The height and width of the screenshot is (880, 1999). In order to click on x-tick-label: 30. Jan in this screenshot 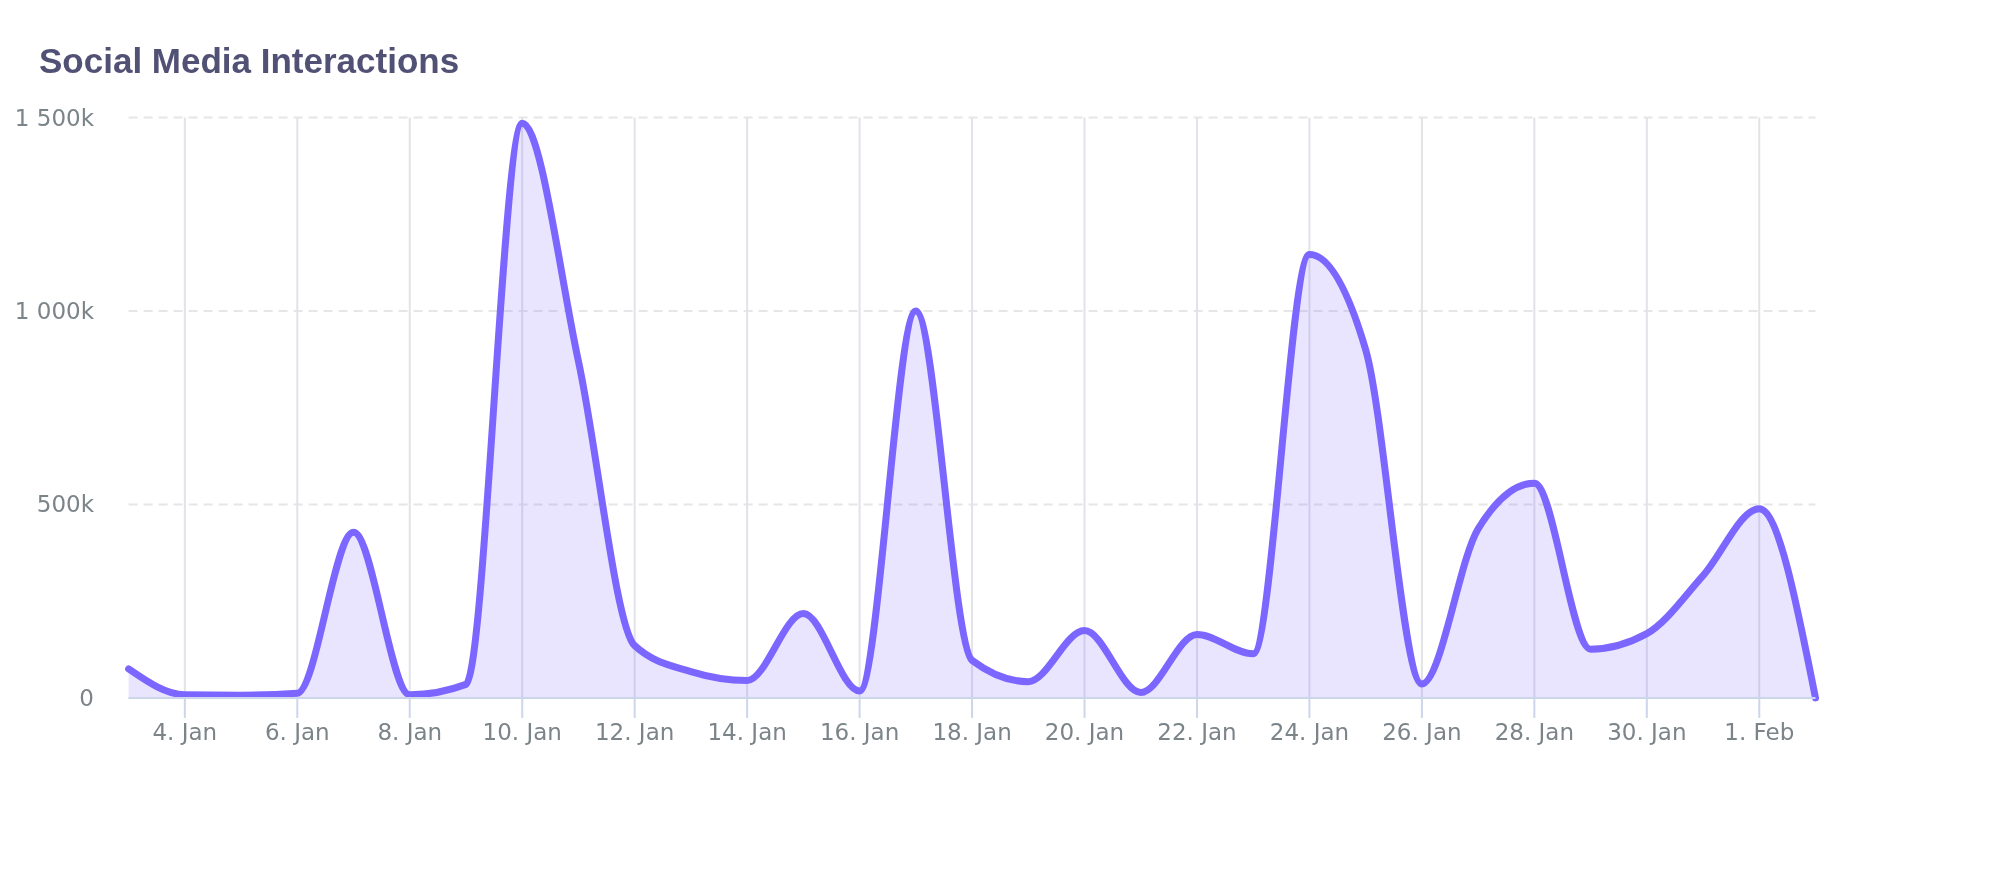, I will do `click(1647, 732)`.